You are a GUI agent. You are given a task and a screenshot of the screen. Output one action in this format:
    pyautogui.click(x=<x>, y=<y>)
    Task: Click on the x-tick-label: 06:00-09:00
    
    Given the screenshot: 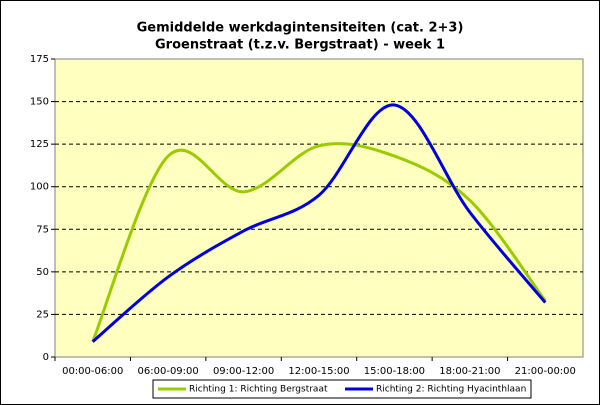 What is the action you would take?
    pyautogui.click(x=168, y=371)
    